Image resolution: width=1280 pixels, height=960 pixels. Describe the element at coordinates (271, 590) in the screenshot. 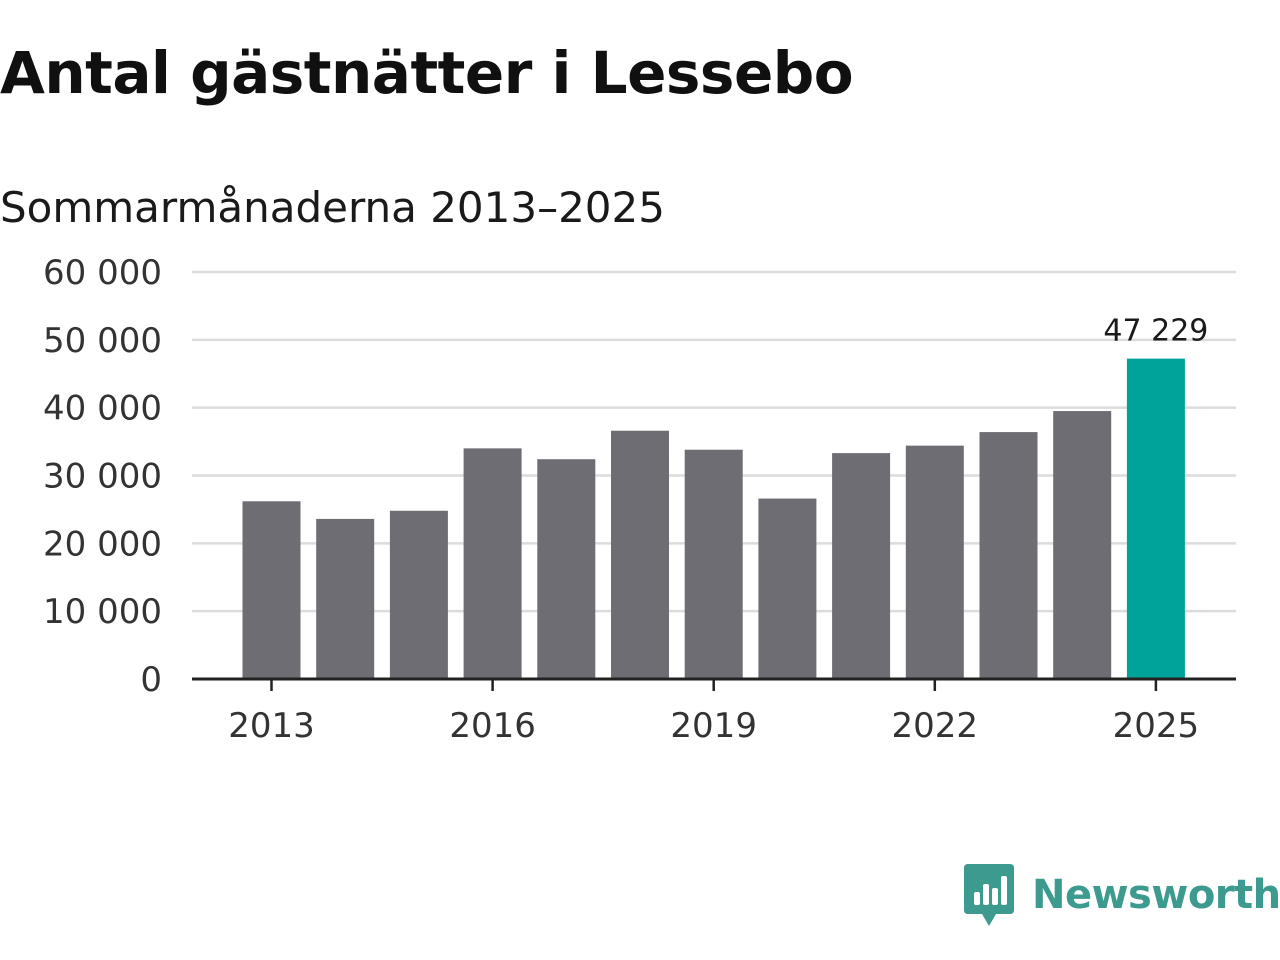

I see `bar-2013` at that location.